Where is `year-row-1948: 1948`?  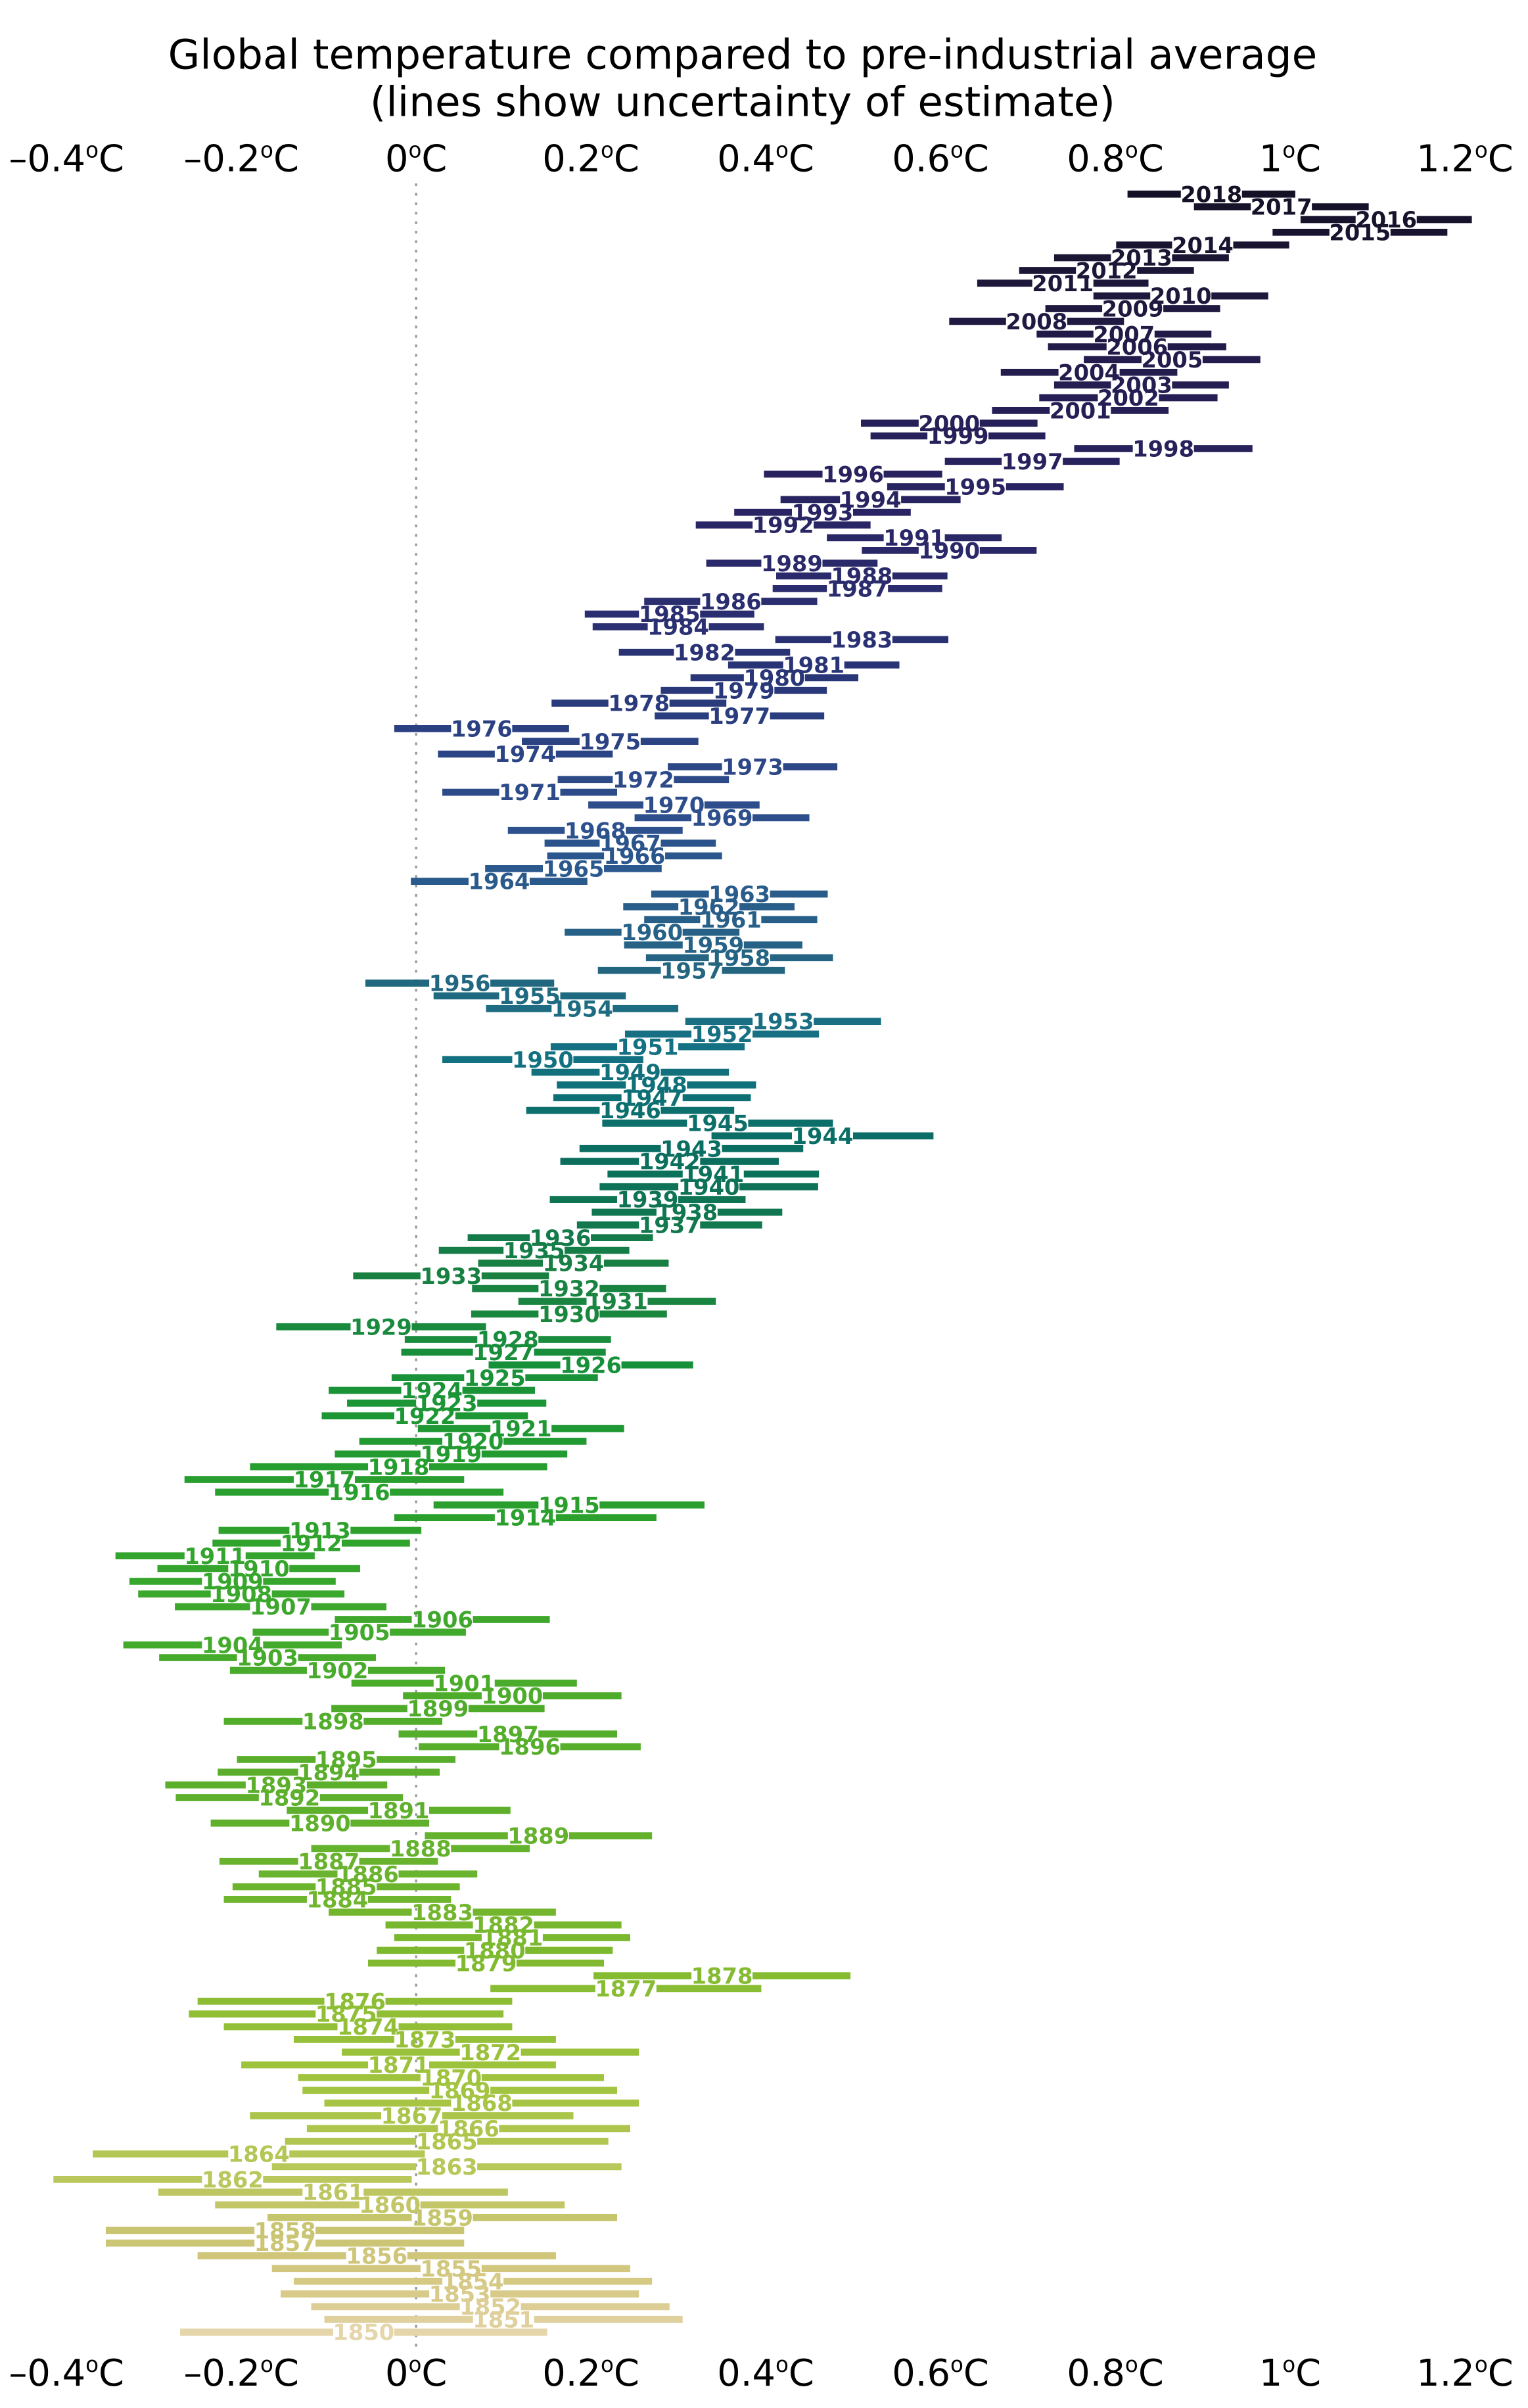
year-row-1948: 1948 is located at coordinates (656, 1085).